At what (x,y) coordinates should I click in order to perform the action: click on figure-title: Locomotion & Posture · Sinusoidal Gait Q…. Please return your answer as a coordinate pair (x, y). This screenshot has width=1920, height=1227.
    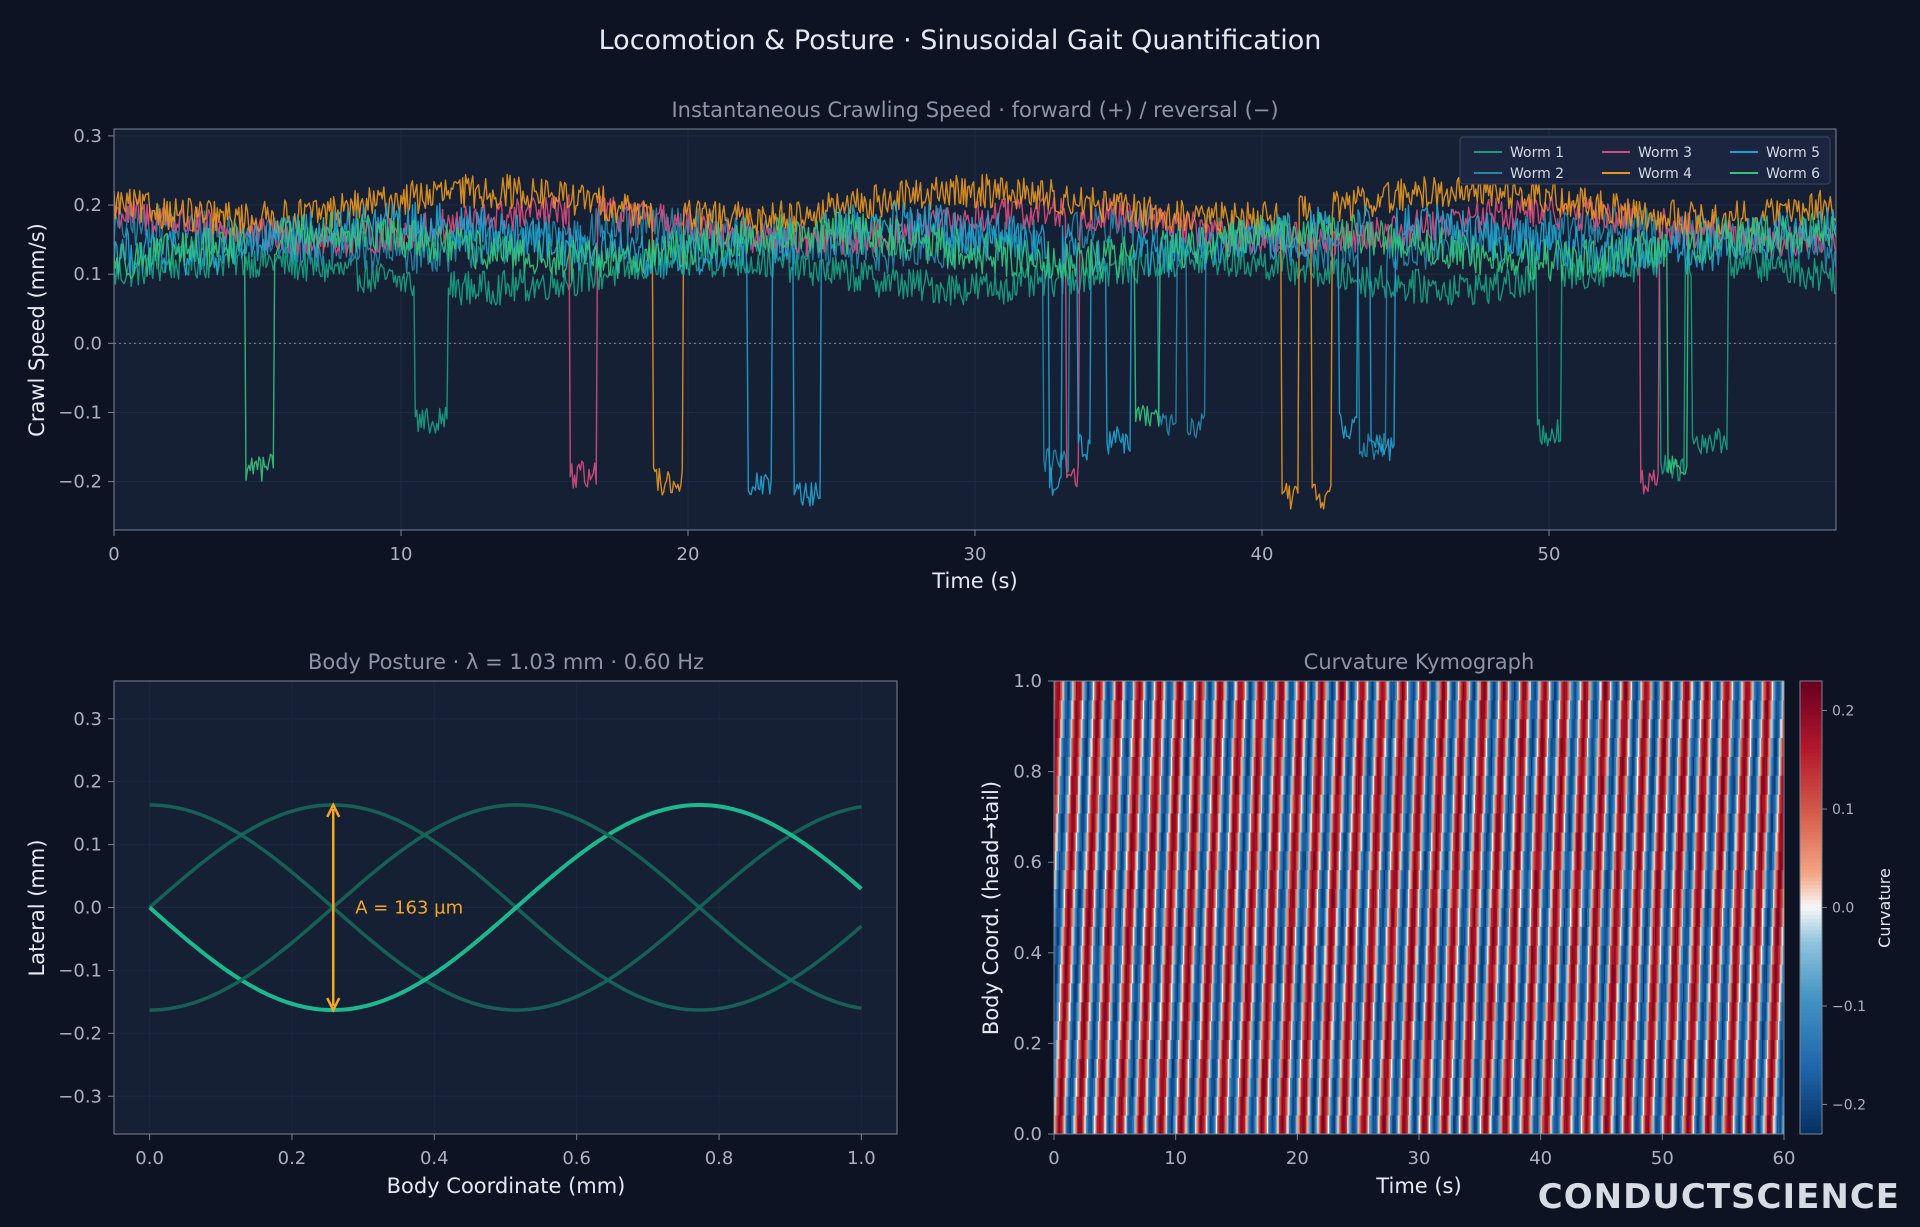
    Looking at the image, I should click on (960, 40).